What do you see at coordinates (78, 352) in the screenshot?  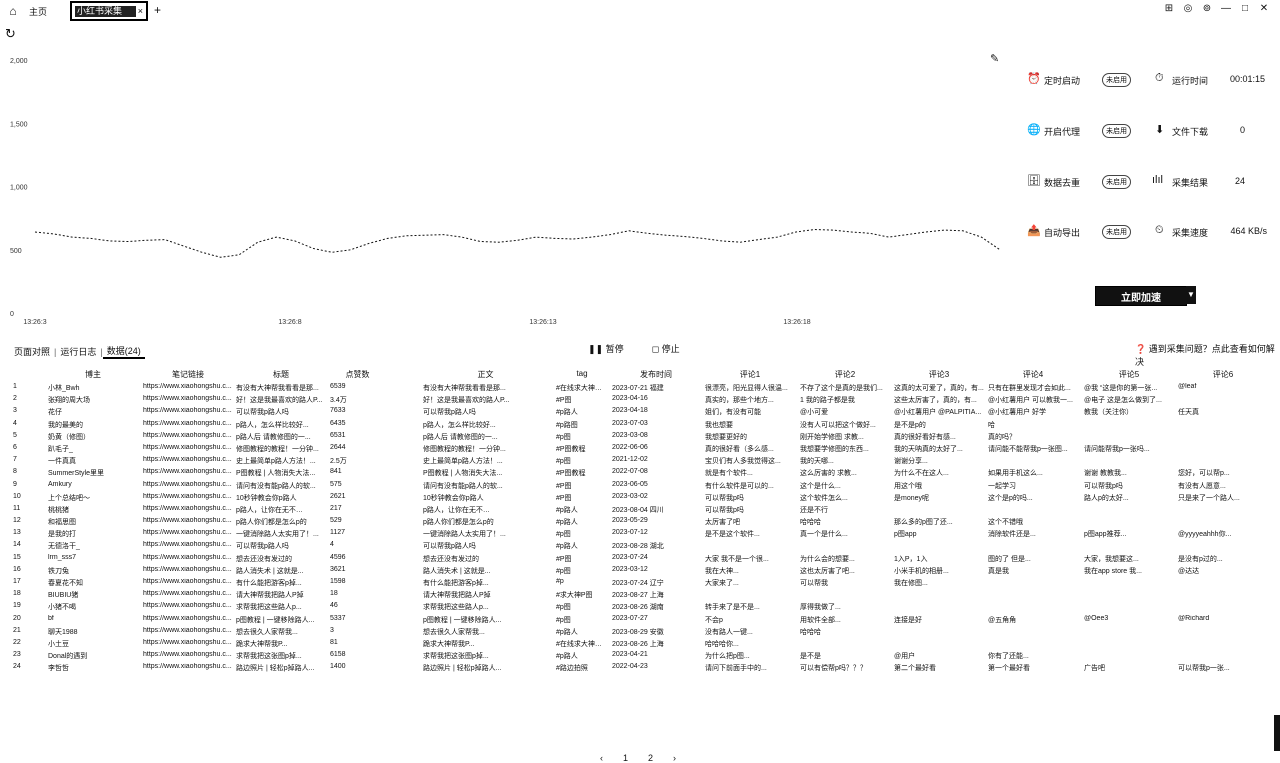 I see `tab-run-log: 运行日志` at bounding box center [78, 352].